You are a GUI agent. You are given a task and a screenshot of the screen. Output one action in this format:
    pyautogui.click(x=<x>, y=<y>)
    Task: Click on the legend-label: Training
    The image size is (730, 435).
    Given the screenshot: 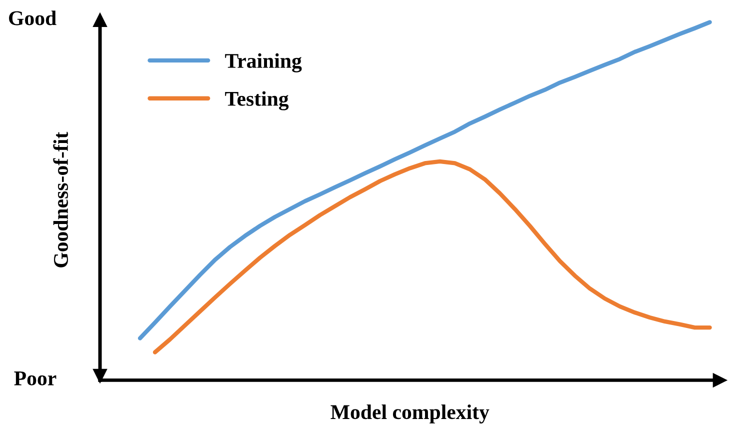 What is the action you would take?
    pyautogui.click(x=263, y=62)
    